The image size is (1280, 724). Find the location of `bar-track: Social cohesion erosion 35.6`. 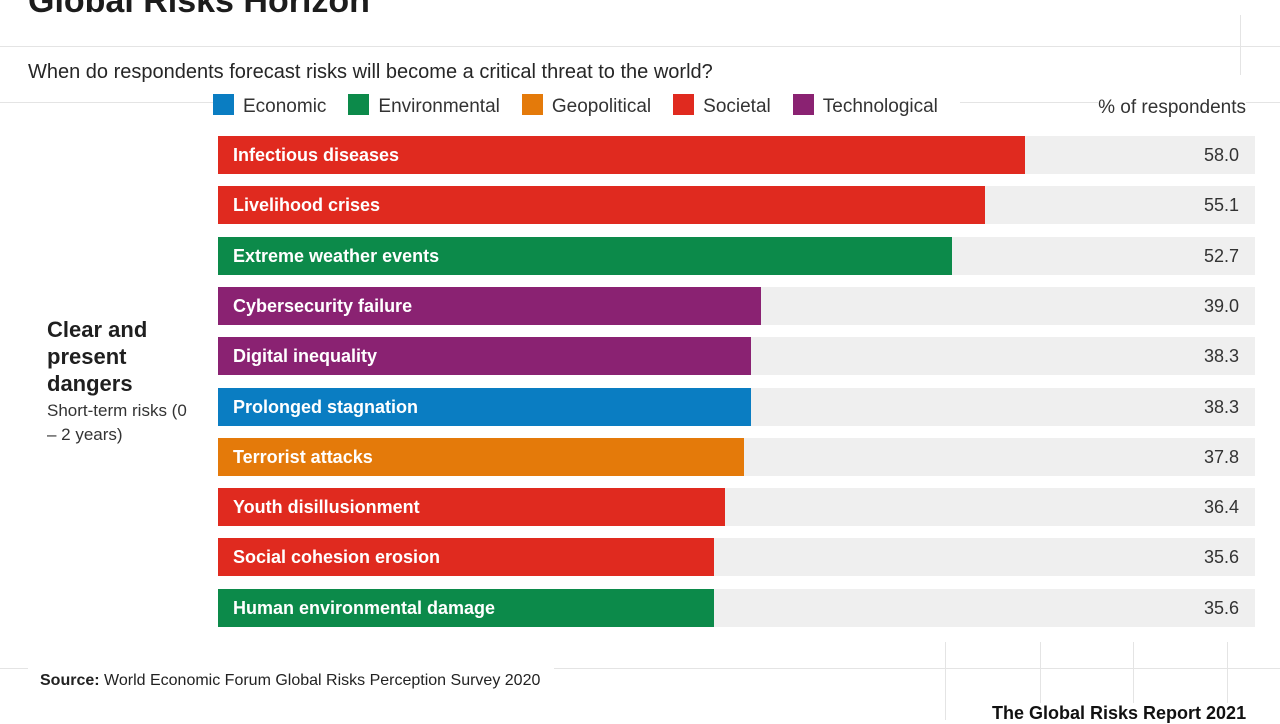

bar-track: Social cohesion erosion 35.6 is located at coordinates (736, 557).